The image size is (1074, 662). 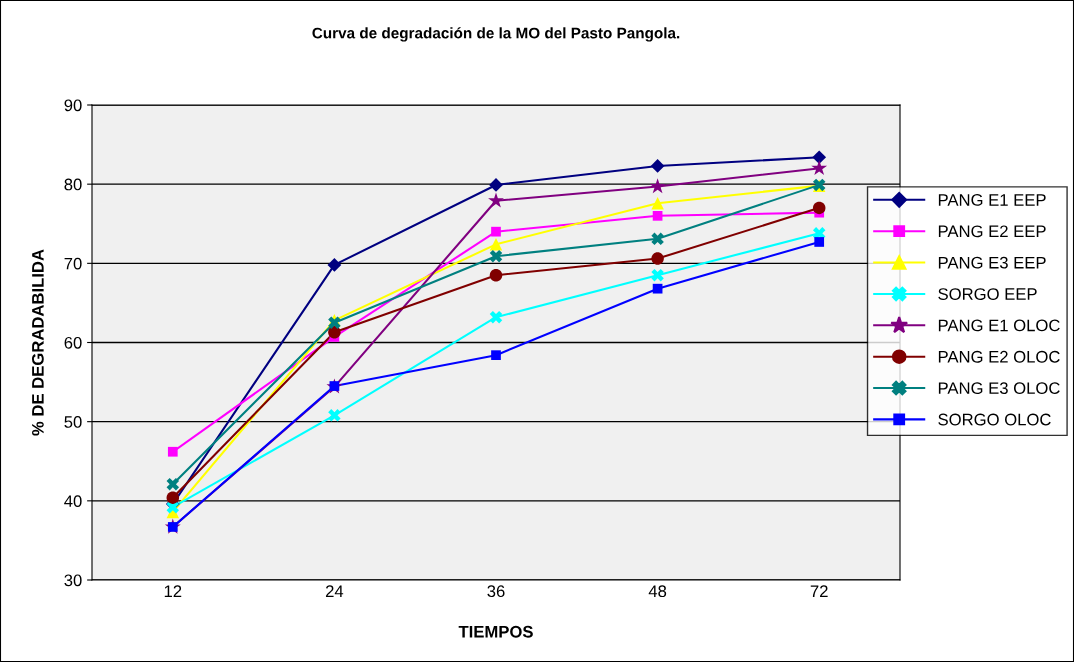 I want to click on legend-label: PANG E1 EEP, so click(x=992, y=200).